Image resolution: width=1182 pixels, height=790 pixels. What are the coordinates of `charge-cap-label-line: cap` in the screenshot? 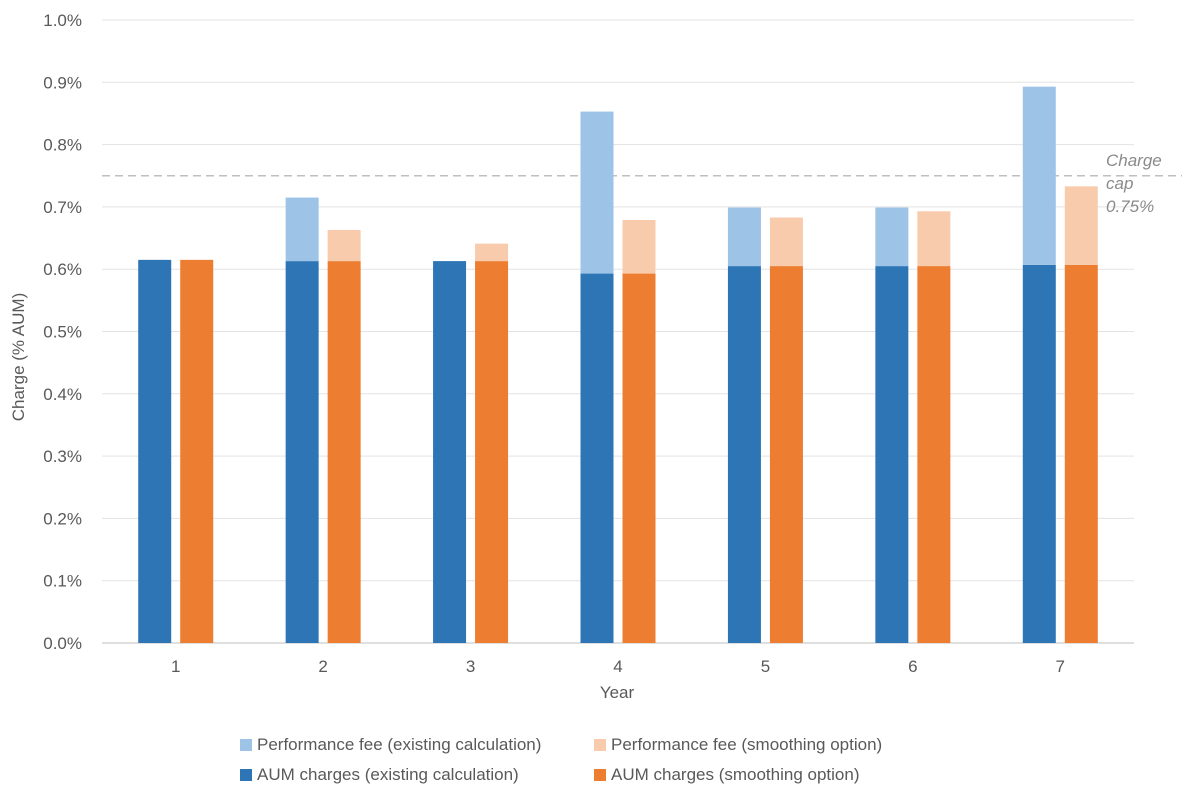 It's located at (1119, 183).